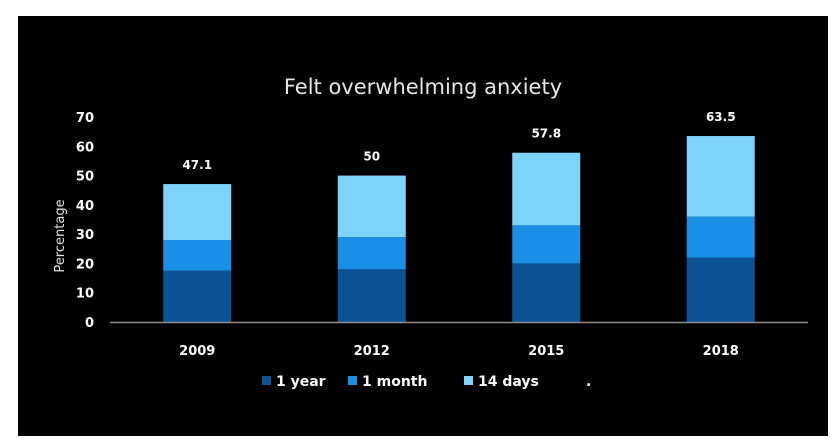 This screenshot has width=838, height=447. I want to click on bar-2015-1-year, so click(546, 292).